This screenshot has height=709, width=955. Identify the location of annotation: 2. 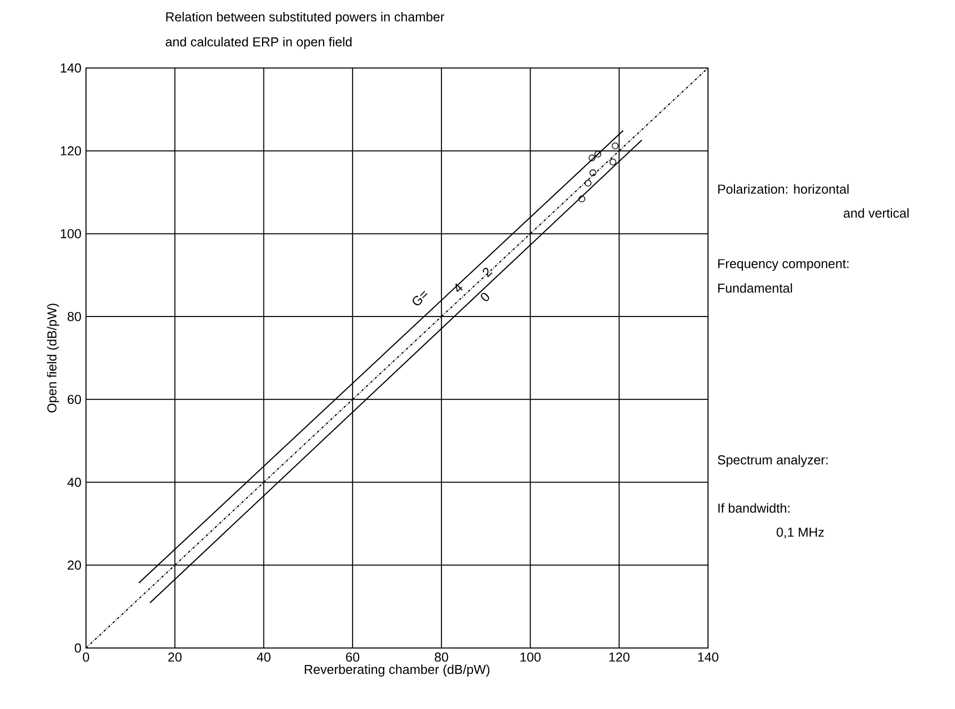
(487, 273).